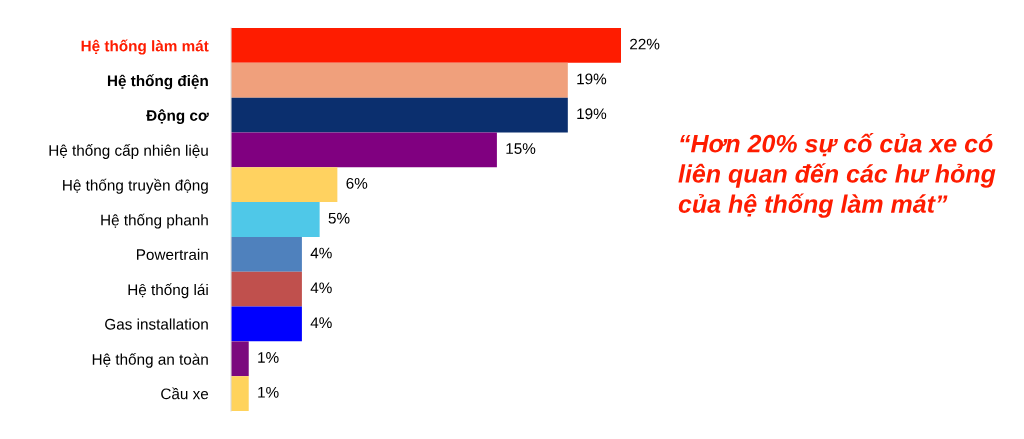  I want to click on y-tick-label: Hệ thống điện, so click(157, 82).